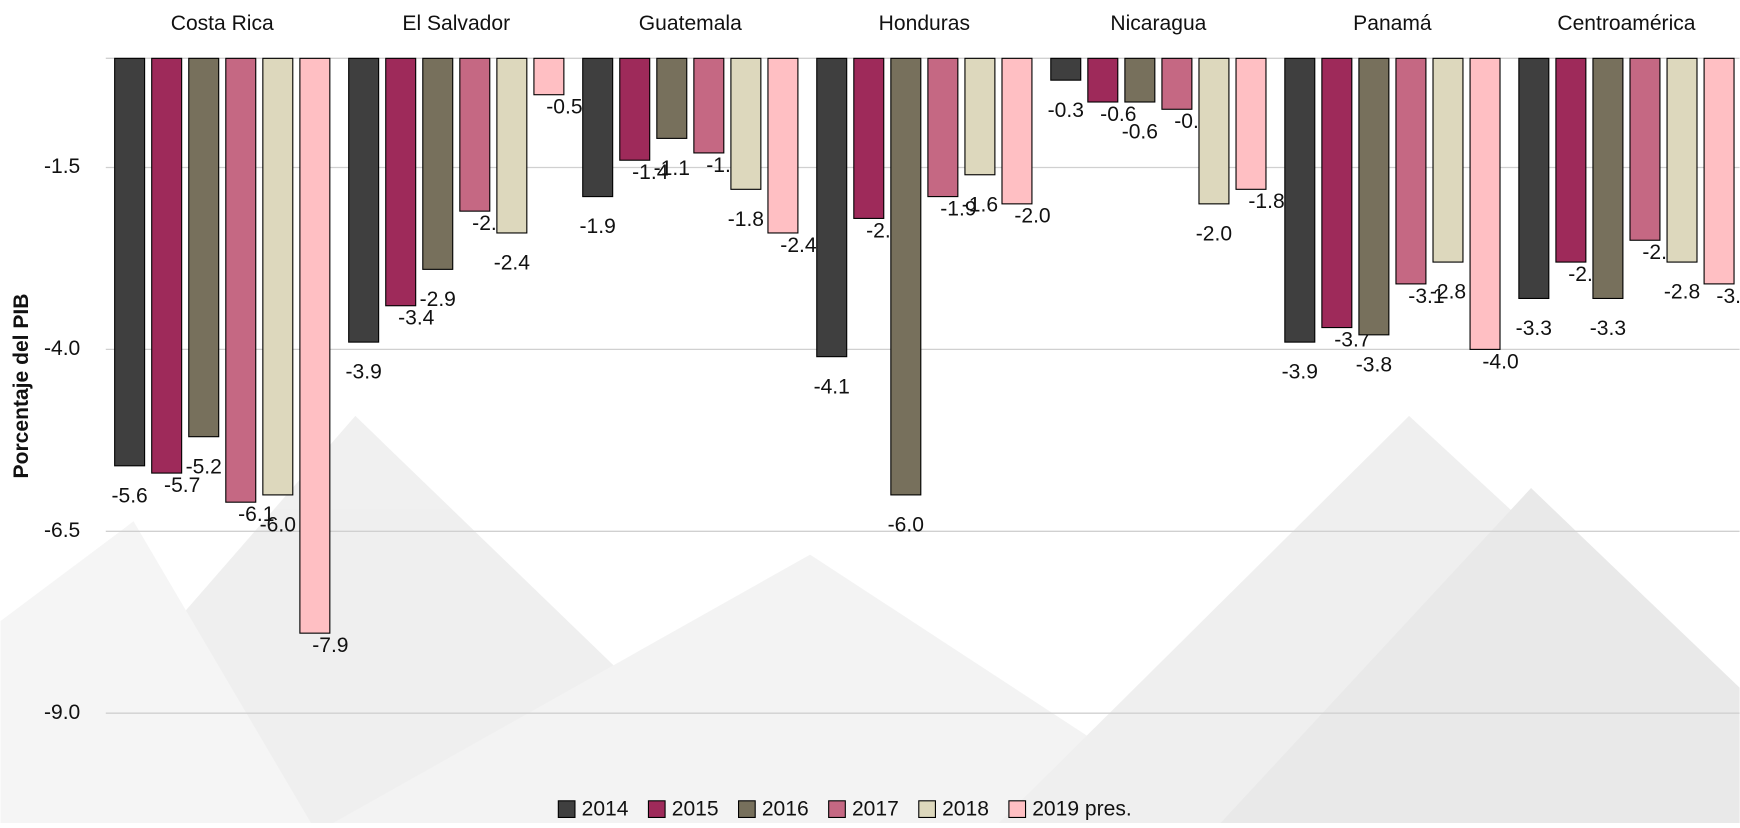 This screenshot has height=828, width=1740. I want to click on data-label: -1.1, so click(672, 168).